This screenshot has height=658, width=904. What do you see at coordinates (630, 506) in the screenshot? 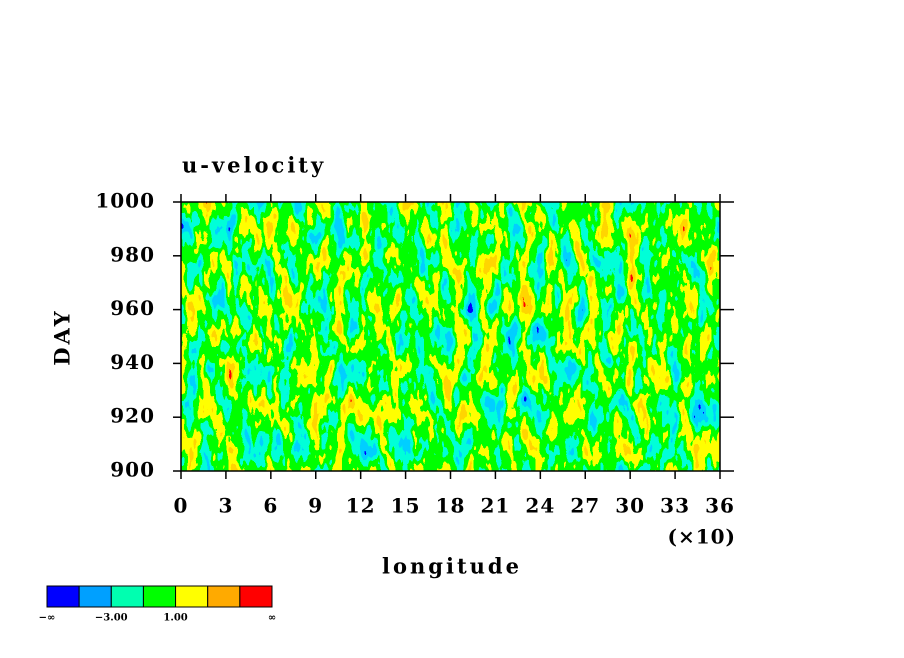
I see `x-tick-label: 30` at bounding box center [630, 506].